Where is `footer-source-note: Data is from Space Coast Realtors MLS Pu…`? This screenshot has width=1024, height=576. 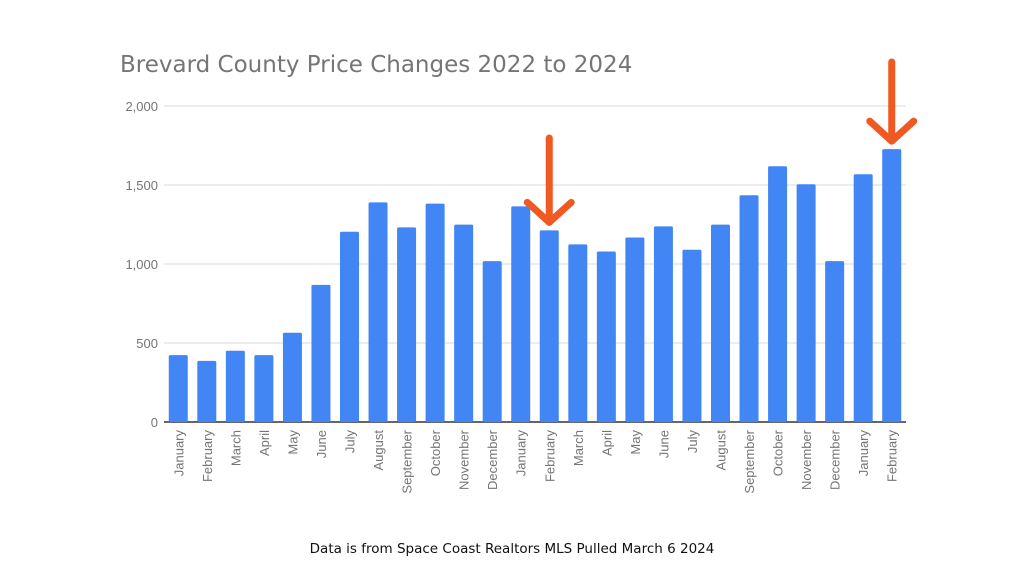 footer-source-note: Data is from Space Coast Realtors MLS Pu… is located at coordinates (512, 549).